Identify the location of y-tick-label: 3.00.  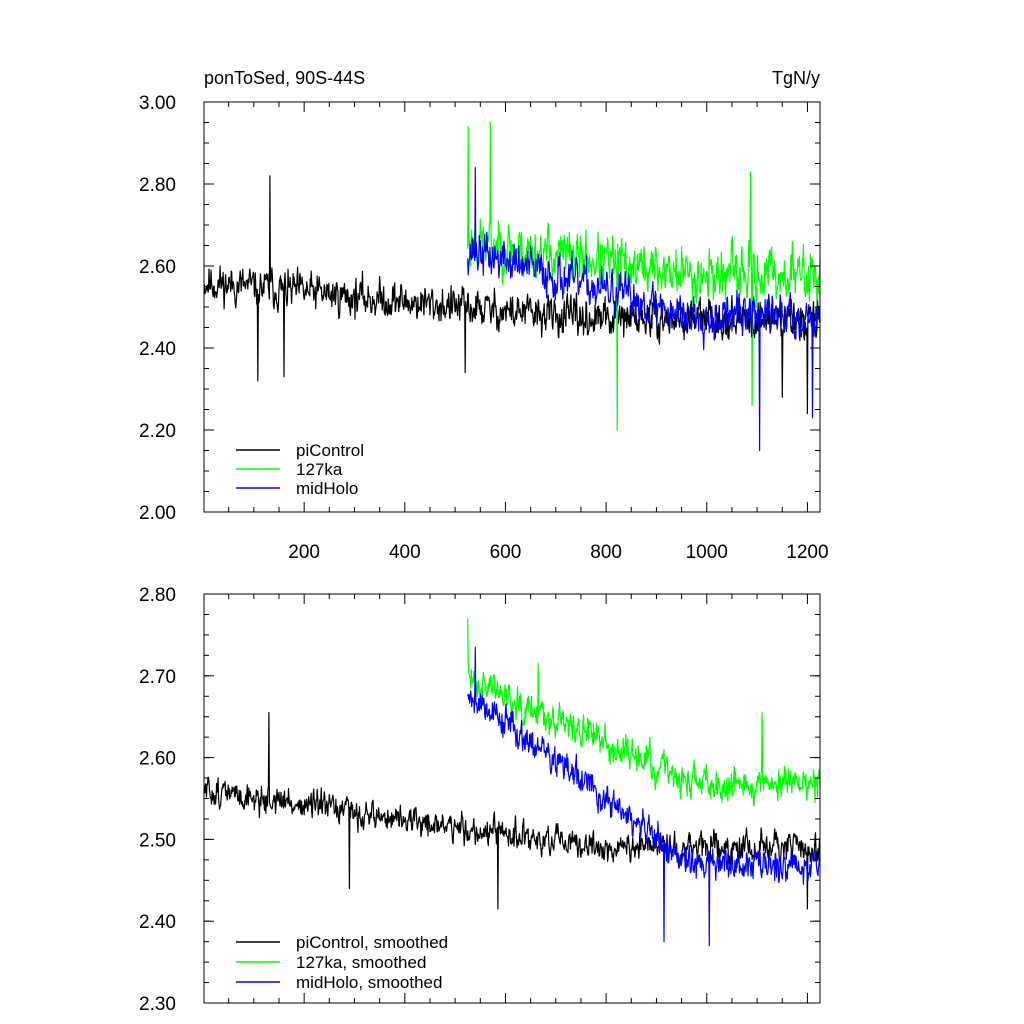
(157, 103).